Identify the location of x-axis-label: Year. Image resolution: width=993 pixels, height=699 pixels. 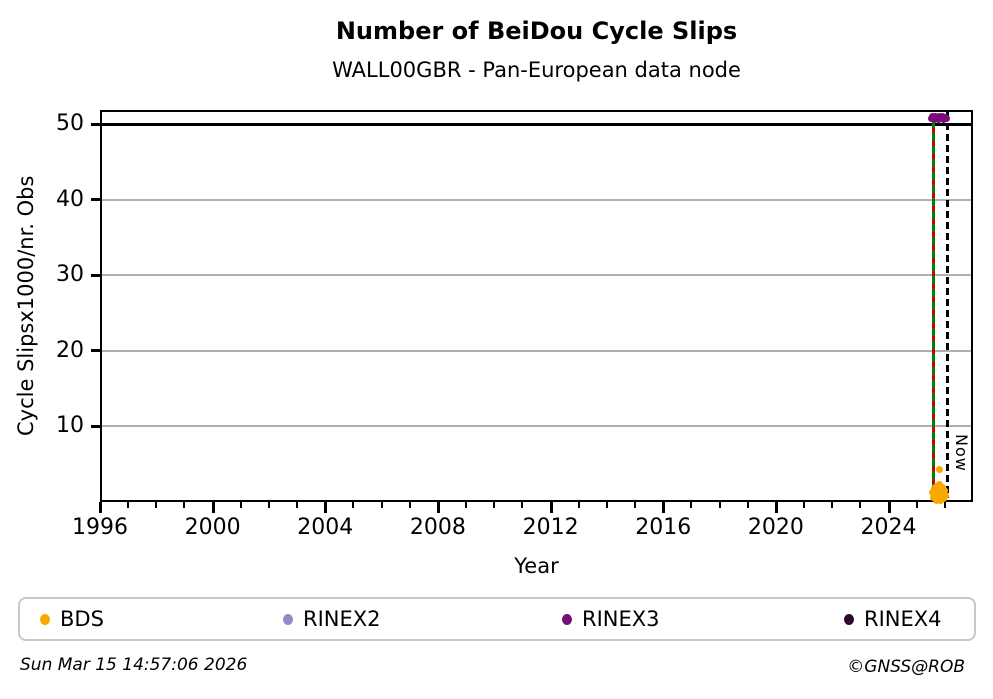
(536, 566).